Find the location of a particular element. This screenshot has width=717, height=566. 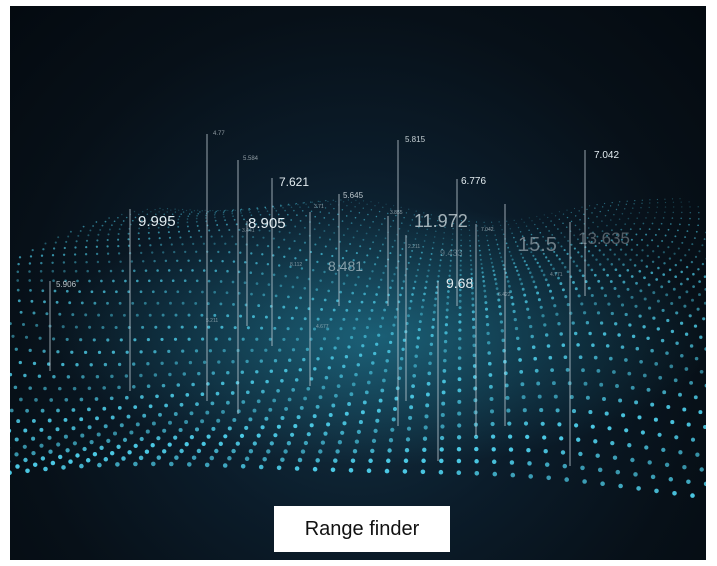

value-label: 6.776 is located at coordinates (473, 181).